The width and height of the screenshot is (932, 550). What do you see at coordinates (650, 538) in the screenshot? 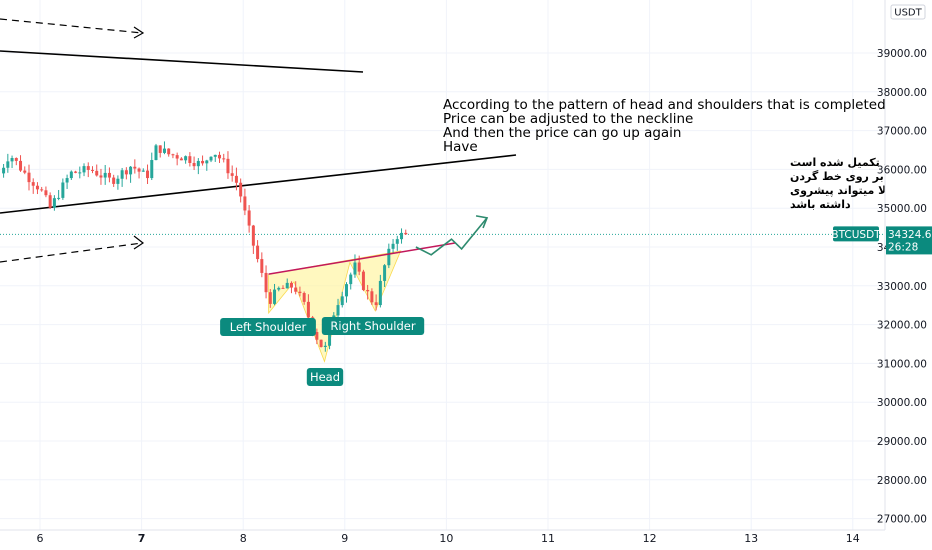
I see `time-tick-label: 12` at bounding box center [650, 538].